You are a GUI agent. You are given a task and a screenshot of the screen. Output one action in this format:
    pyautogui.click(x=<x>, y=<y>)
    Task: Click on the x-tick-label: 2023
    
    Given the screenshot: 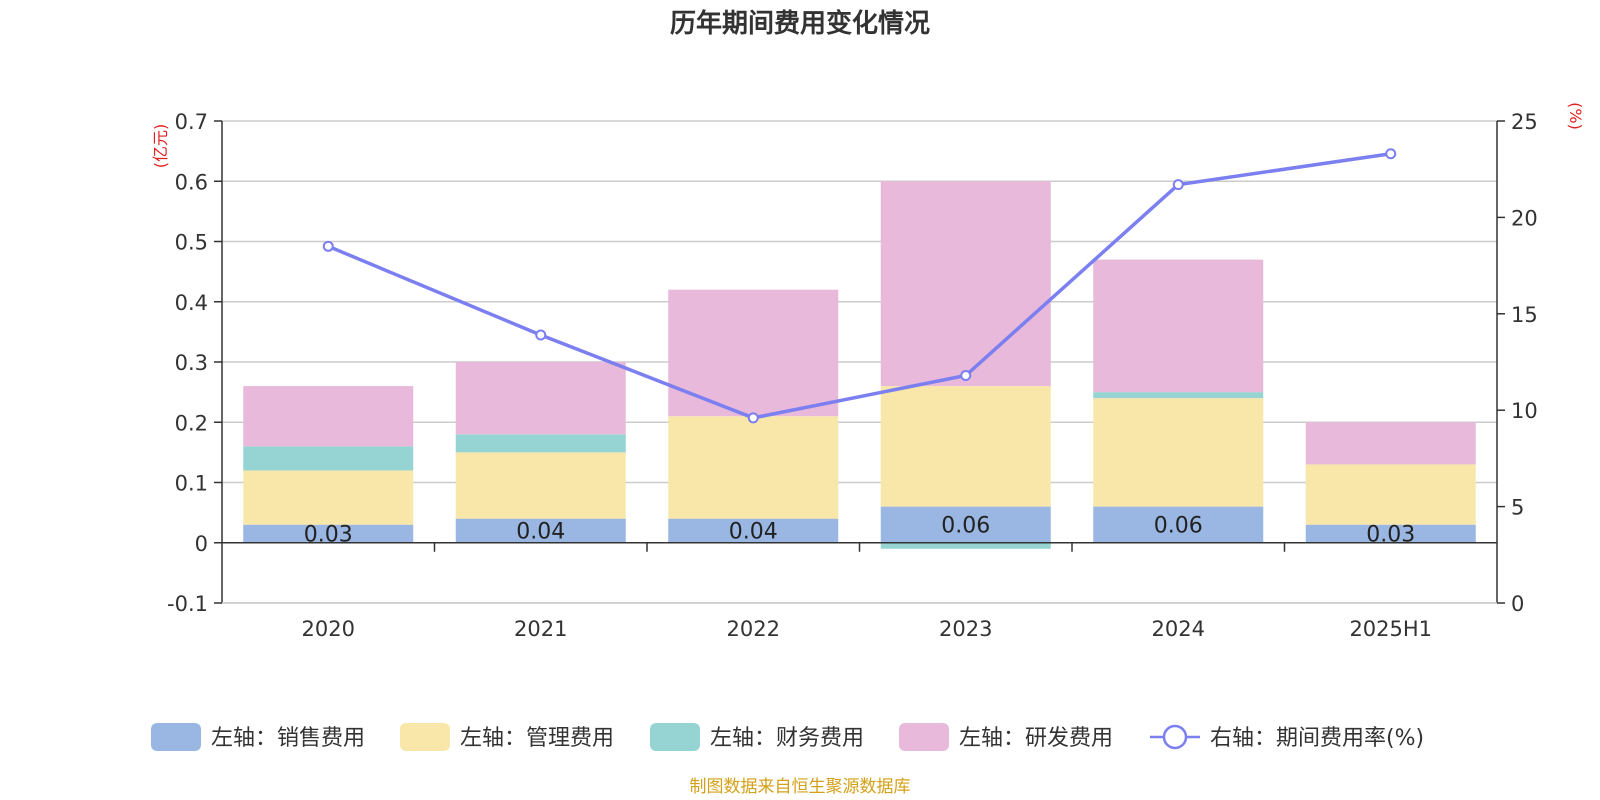 What is the action you would take?
    pyautogui.click(x=965, y=629)
    